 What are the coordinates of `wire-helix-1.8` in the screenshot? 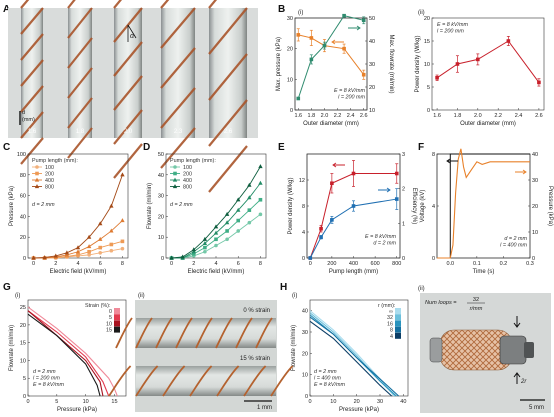 It's located at (80, 79).